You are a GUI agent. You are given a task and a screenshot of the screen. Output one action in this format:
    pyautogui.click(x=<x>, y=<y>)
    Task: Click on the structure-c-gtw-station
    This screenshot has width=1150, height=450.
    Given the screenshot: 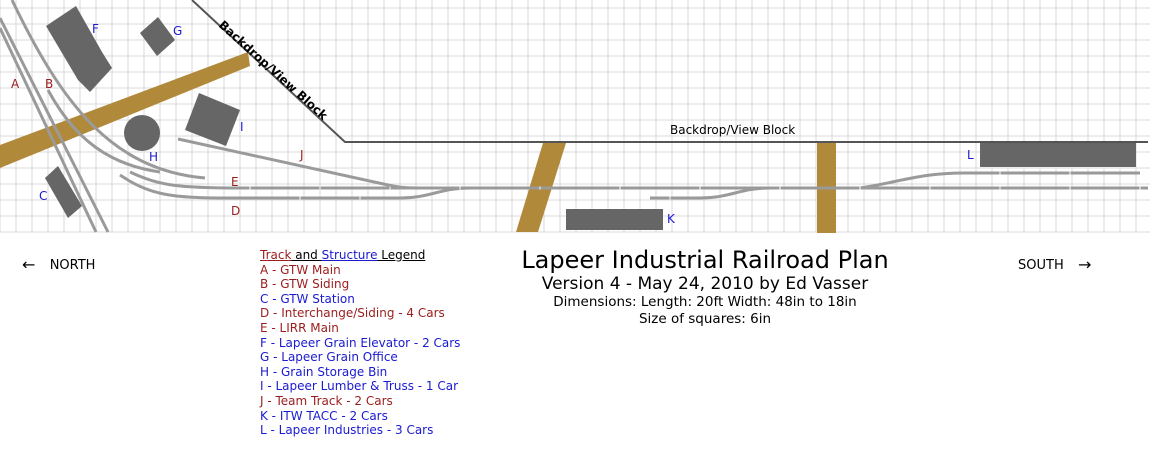 What is the action you would take?
    pyautogui.click(x=63, y=192)
    